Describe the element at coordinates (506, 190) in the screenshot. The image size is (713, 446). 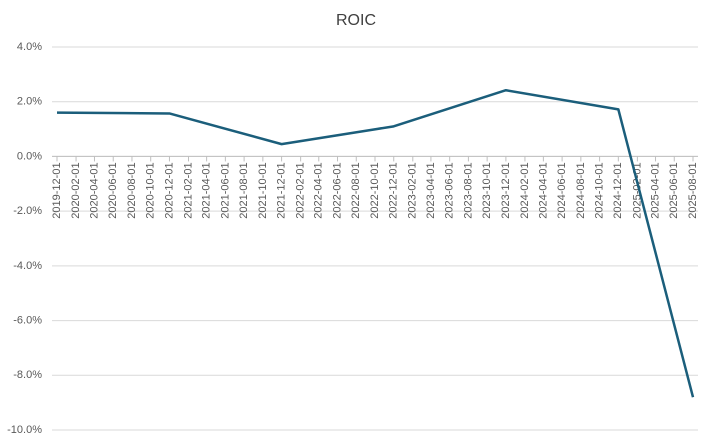
I see `x-tick-label: 2023-12-01` at that location.